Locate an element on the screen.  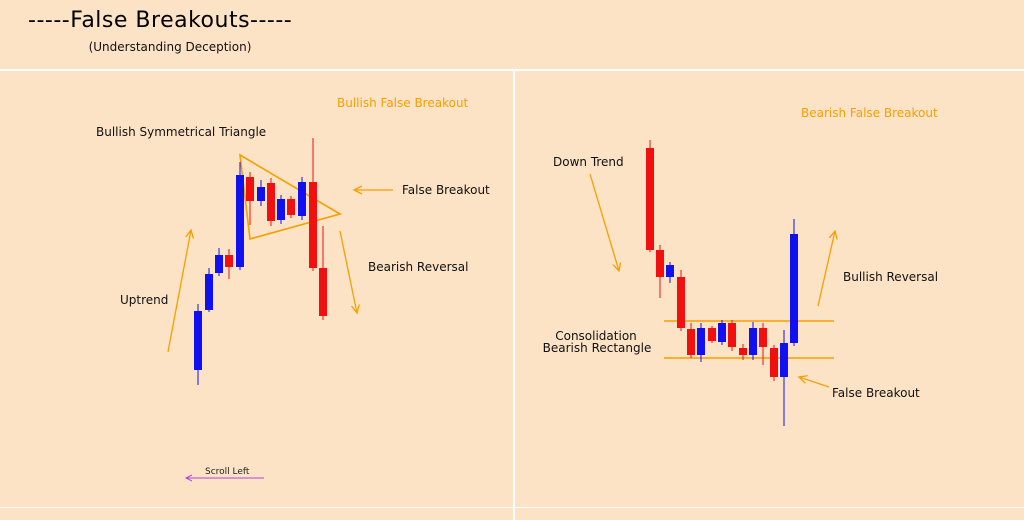
right-candle-6-bullish is located at coordinates (701, 342).